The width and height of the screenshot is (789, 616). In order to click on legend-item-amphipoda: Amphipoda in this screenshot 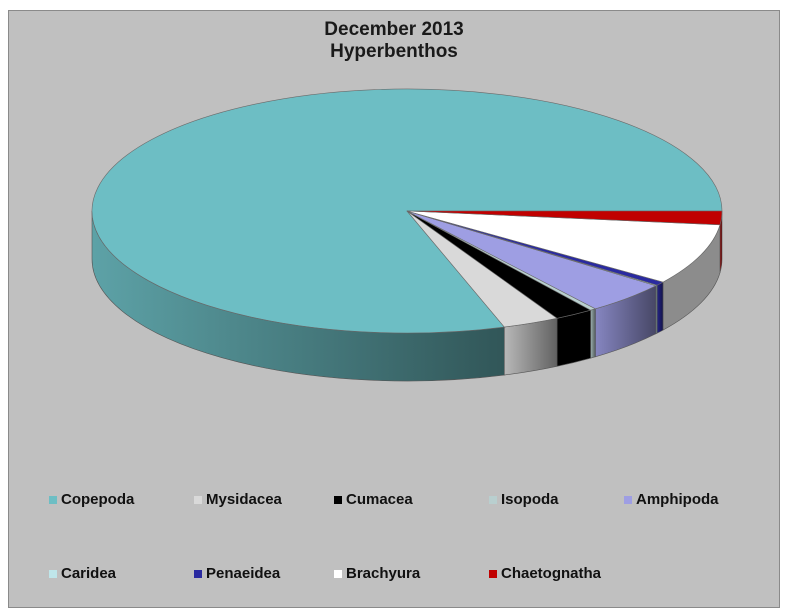, I will do `click(671, 499)`.